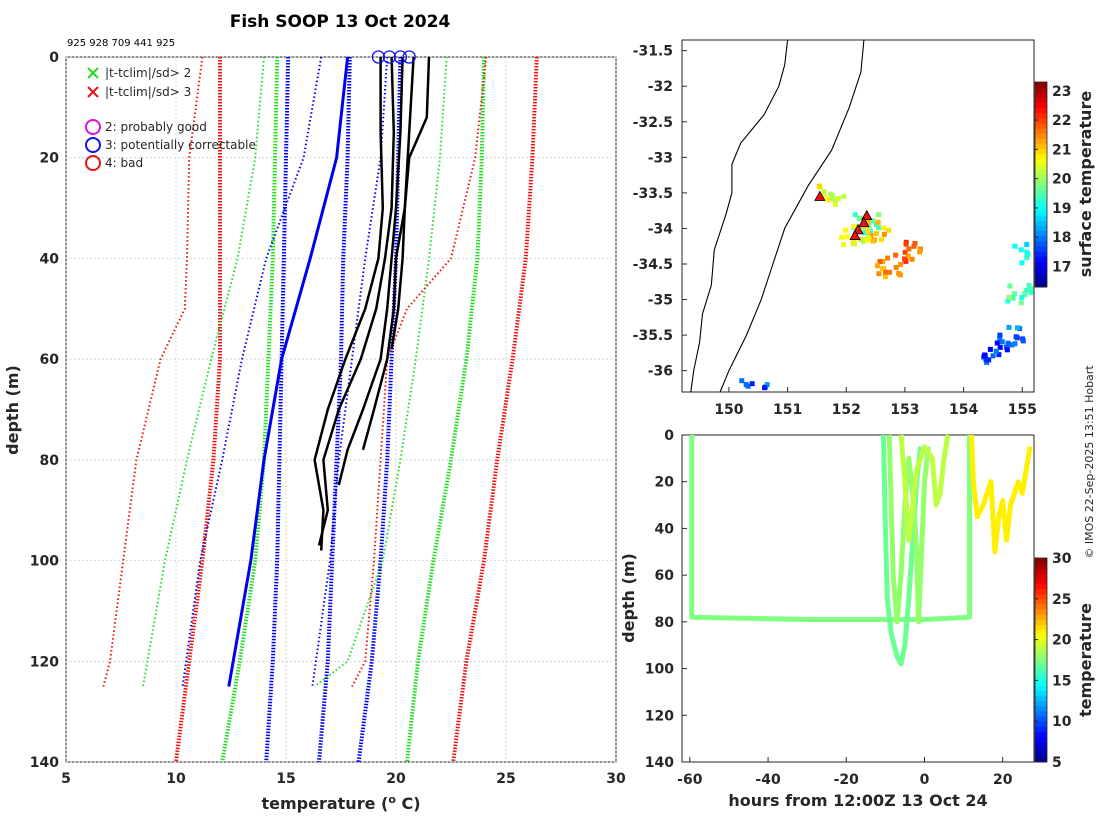 This screenshot has height=820, width=1100. I want to click on map-x-tick-label: 155, so click(1022, 410).